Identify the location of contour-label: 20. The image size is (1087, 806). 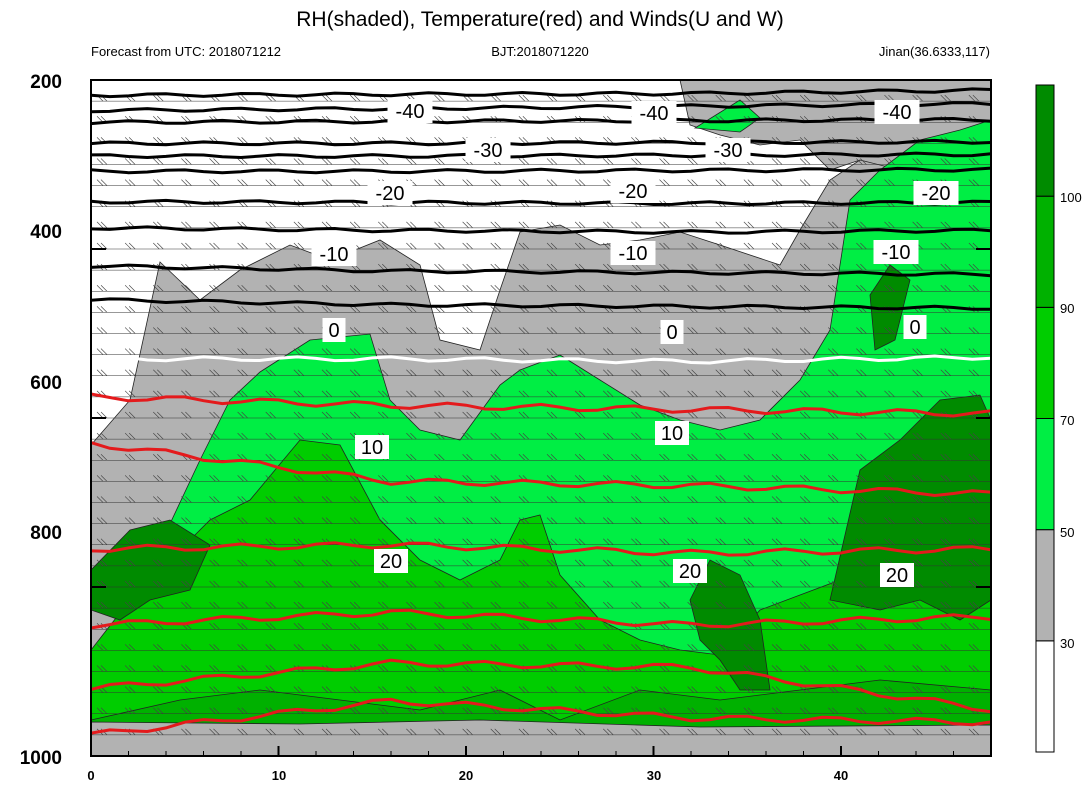
(391, 562).